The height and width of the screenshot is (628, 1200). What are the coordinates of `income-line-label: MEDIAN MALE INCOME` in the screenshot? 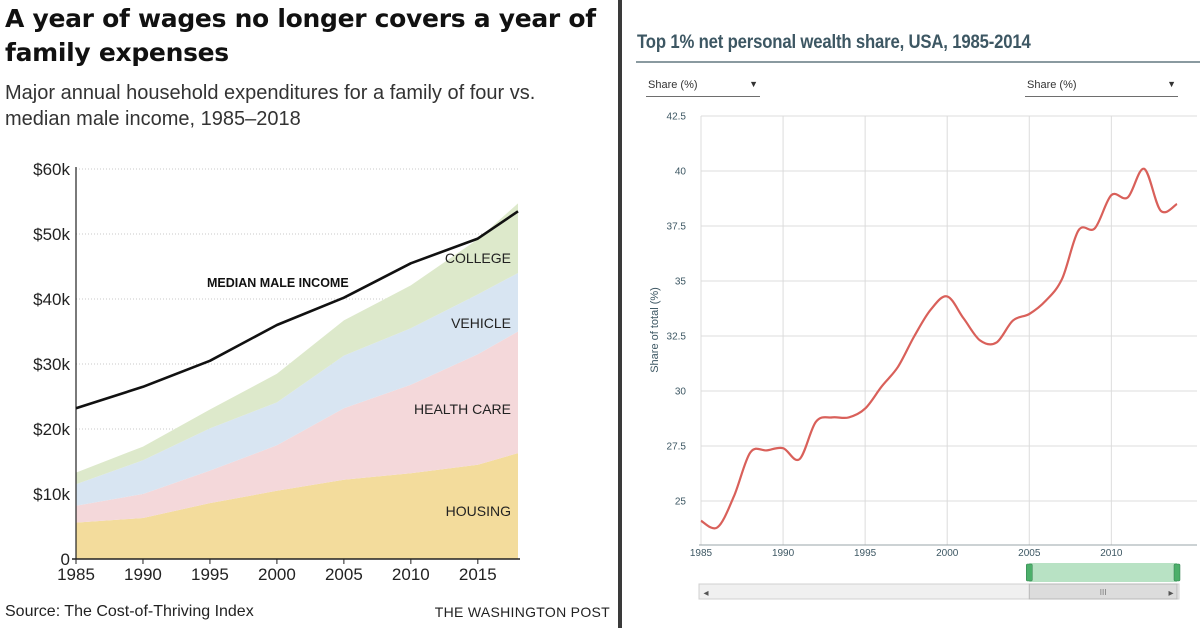 It's located at (278, 283).